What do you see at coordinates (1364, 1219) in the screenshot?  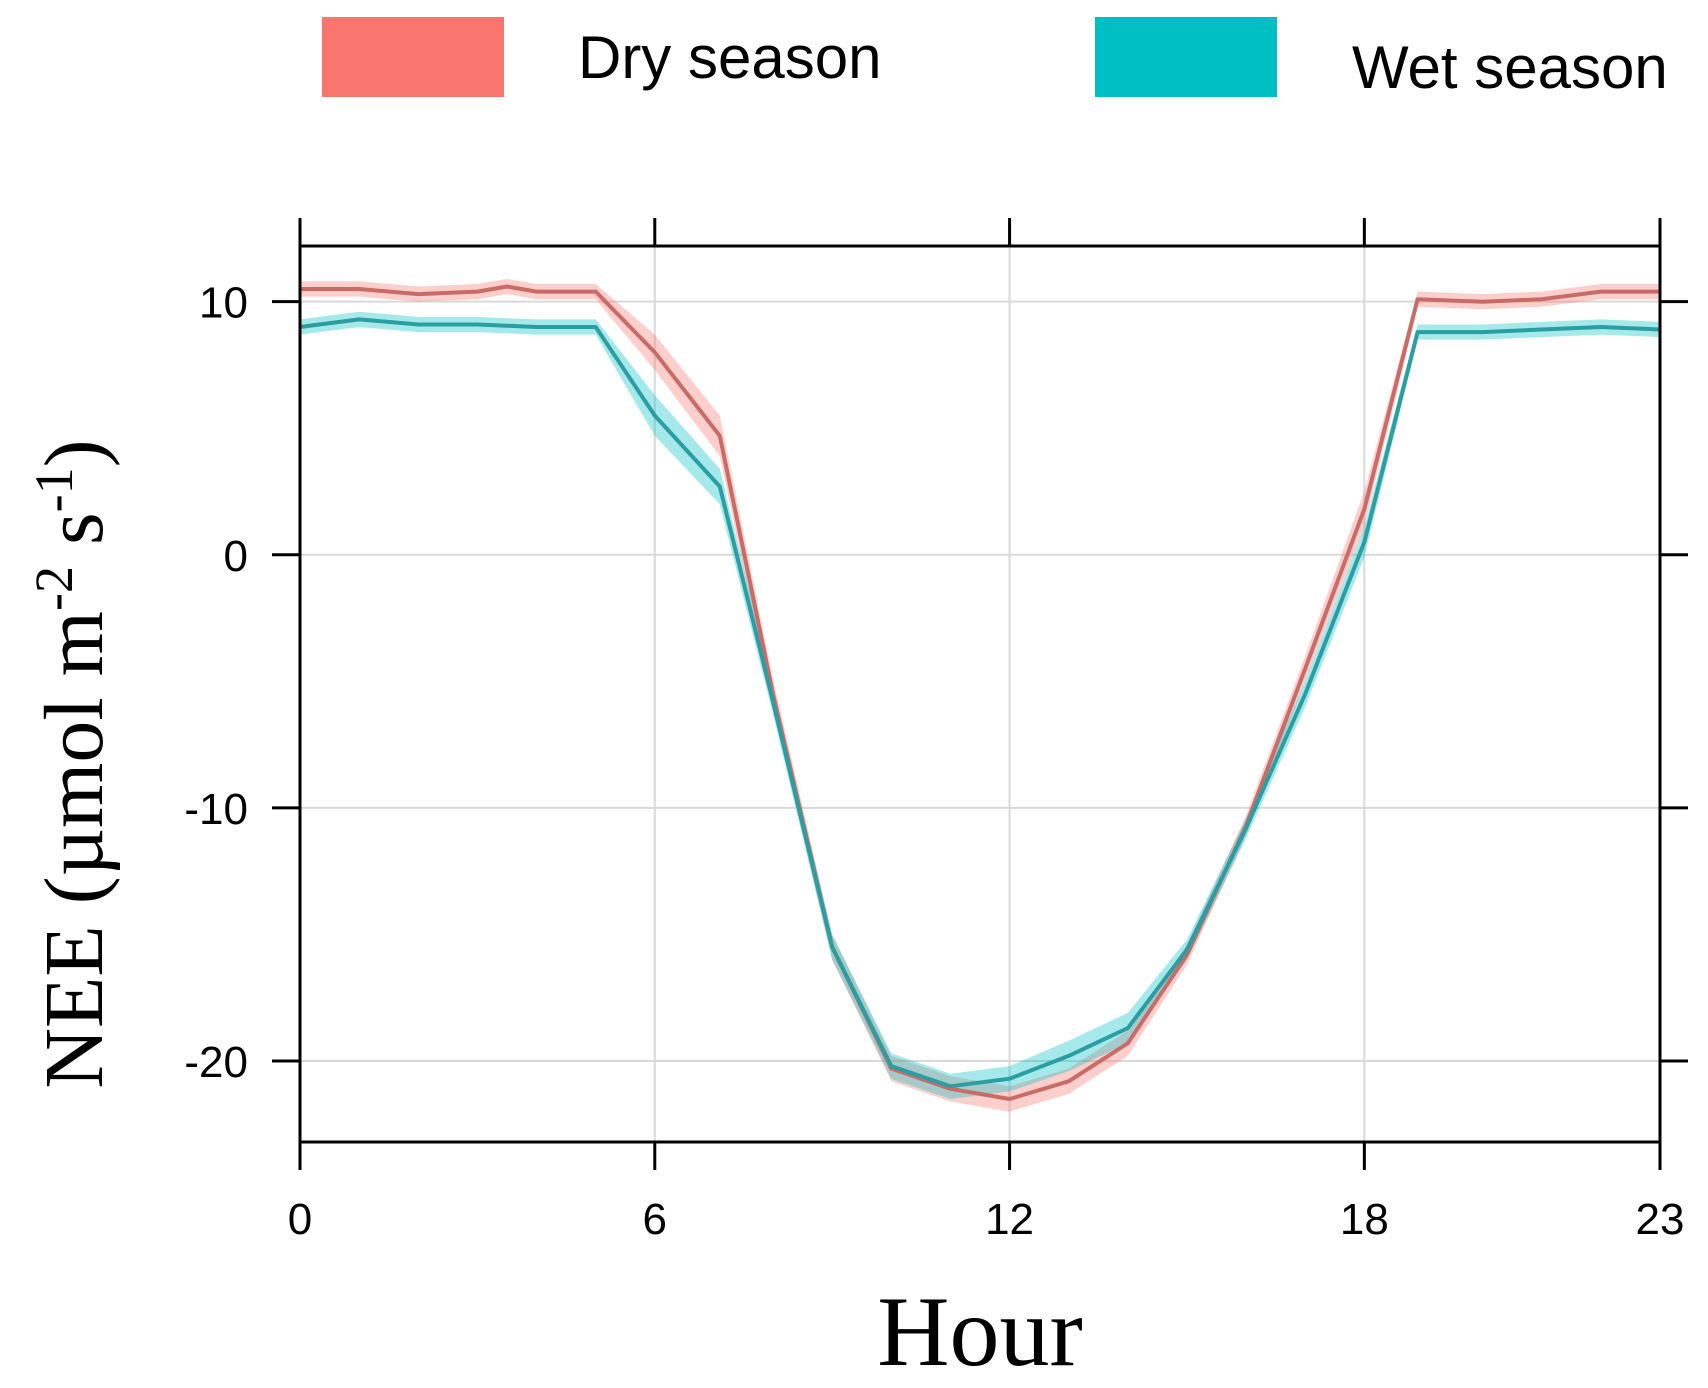 I see `x-tick-label: 18` at bounding box center [1364, 1219].